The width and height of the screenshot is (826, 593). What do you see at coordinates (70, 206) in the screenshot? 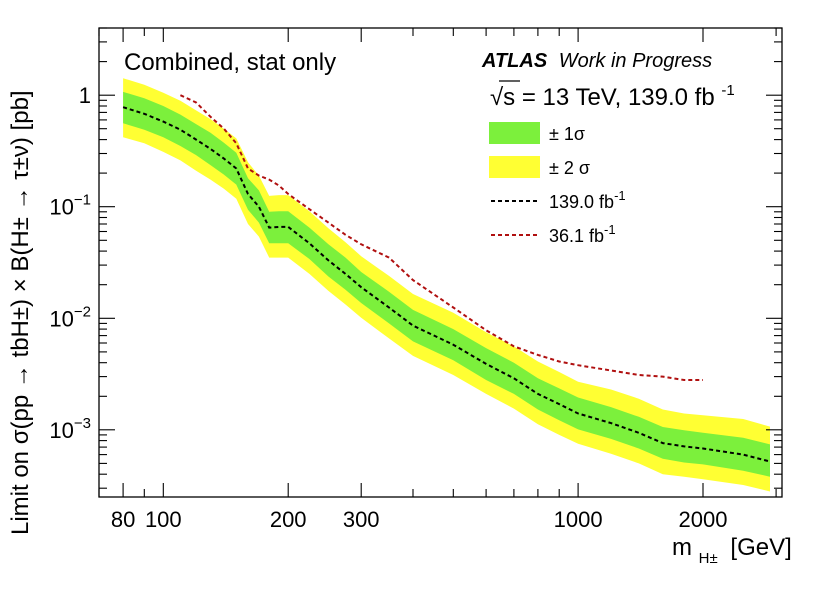
I see `y-tick-label: 10⁻¹` at bounding box center [70, 206].